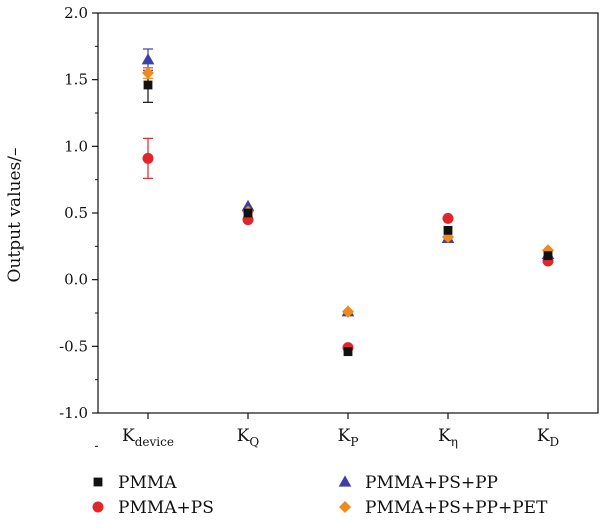  What do you see at coordinates (15, 215) in the screenshot?
I see `y-axis-title: Output values/–` at bounding box center [15, 215].